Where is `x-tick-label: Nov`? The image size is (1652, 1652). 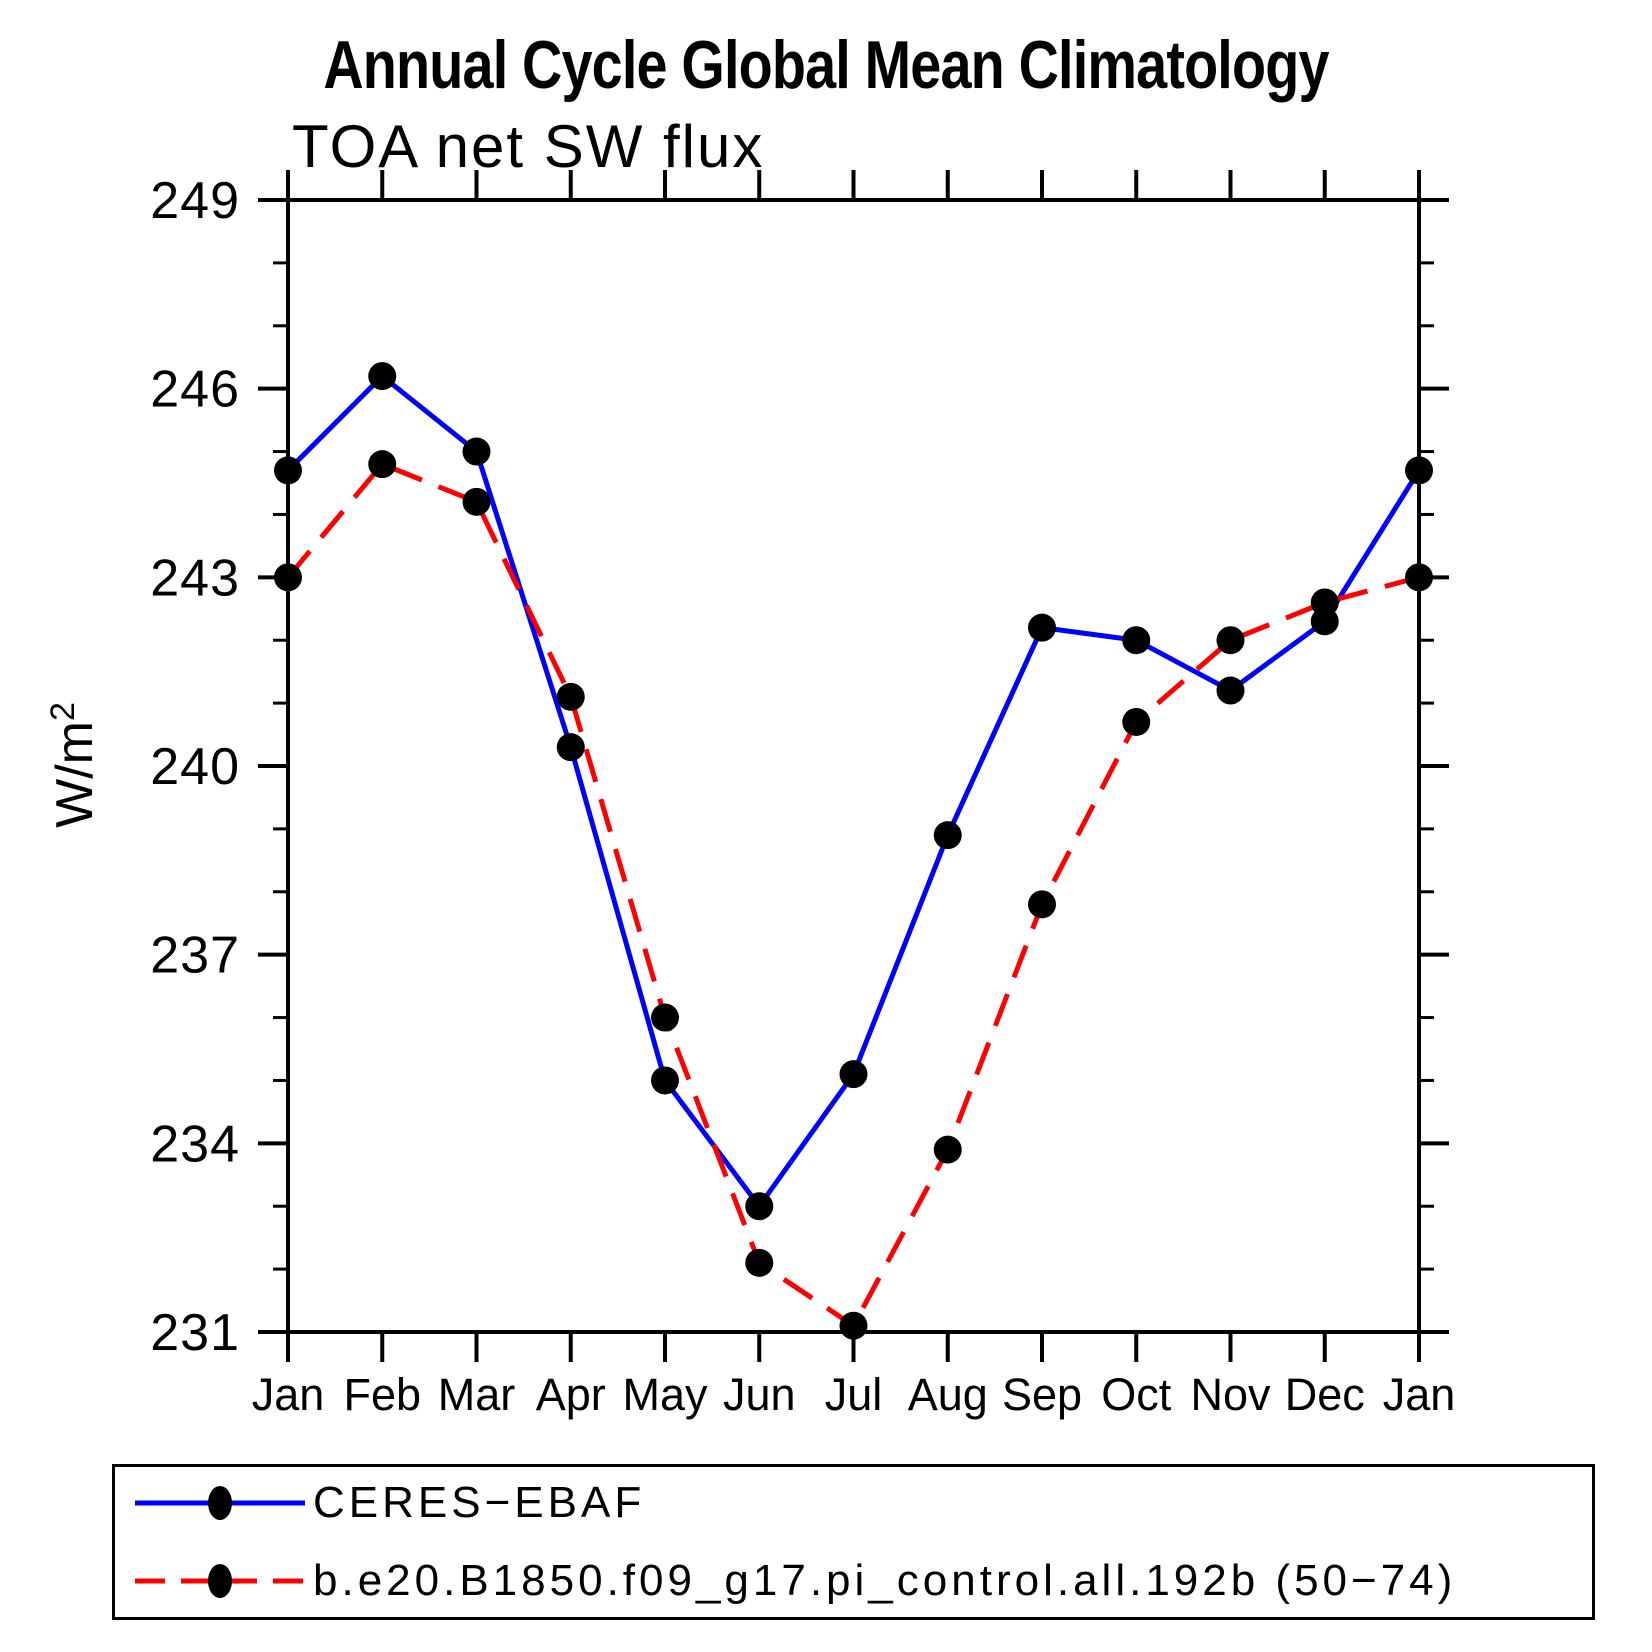 x-tick-label: Nov is located at coordinates (1230, 1394).